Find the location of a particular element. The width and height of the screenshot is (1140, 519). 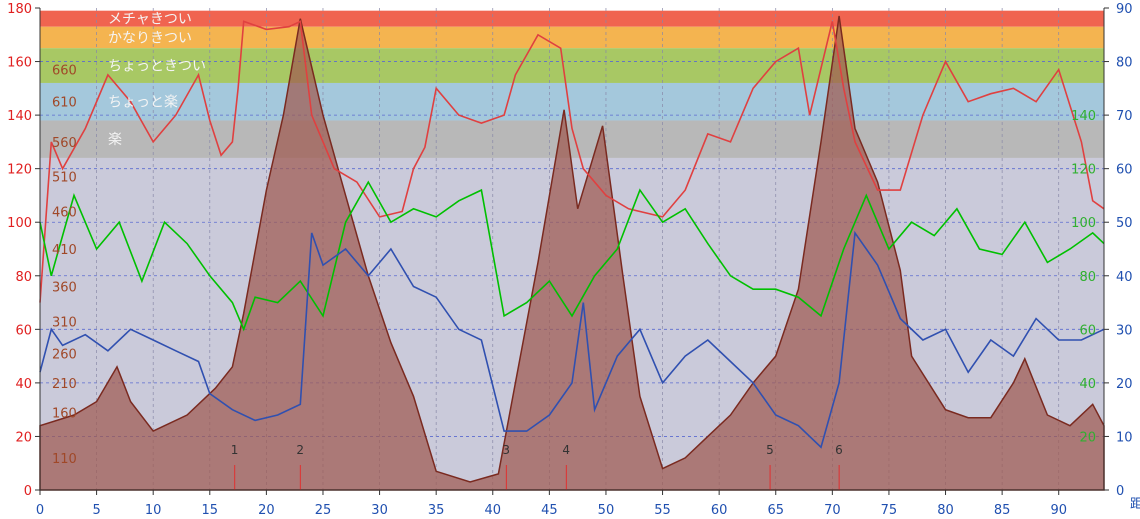

x-axis-tick-label: 70 is located at coordinates (832, 510).